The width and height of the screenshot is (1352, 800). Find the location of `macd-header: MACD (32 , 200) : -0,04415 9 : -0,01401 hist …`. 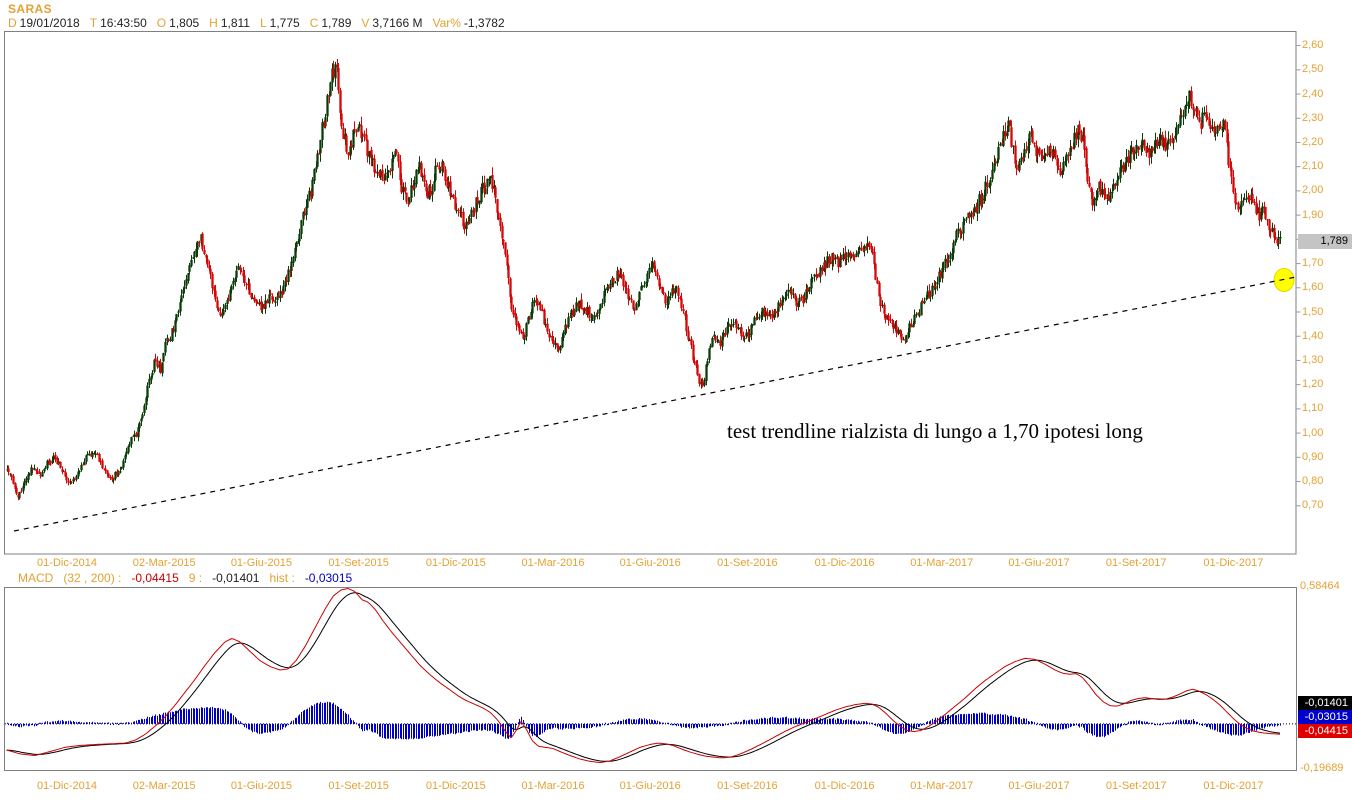

macd-header: MACD (32 , 200) : -0,04415 9 : -0,01401 hist … is located at coordinates (190, 578).